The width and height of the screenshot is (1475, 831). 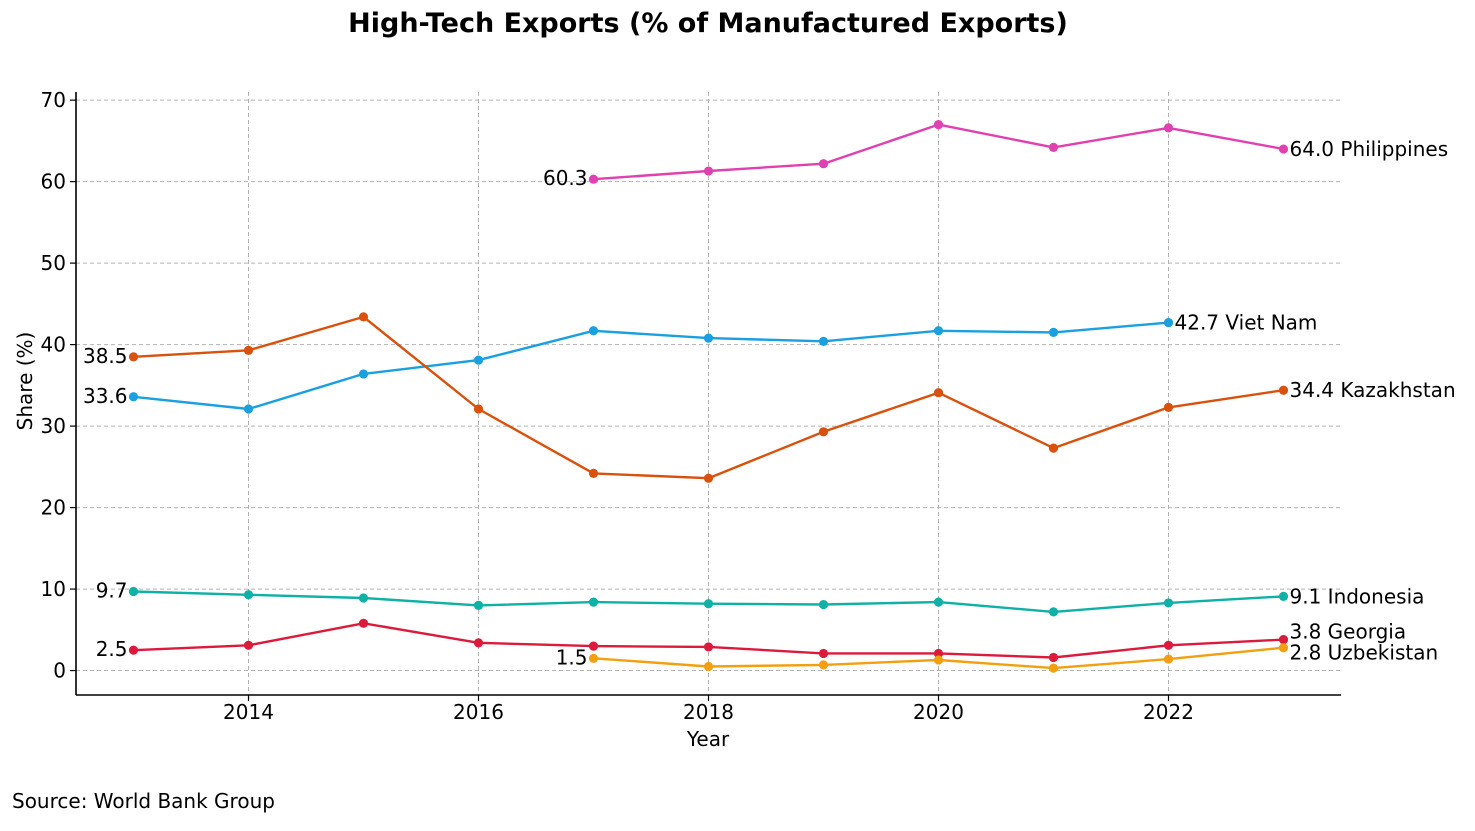 What do you see at coordinates (53, 508) in the screenshot?
I see `y-tick-label: 20` at bounding box center [53, 508].